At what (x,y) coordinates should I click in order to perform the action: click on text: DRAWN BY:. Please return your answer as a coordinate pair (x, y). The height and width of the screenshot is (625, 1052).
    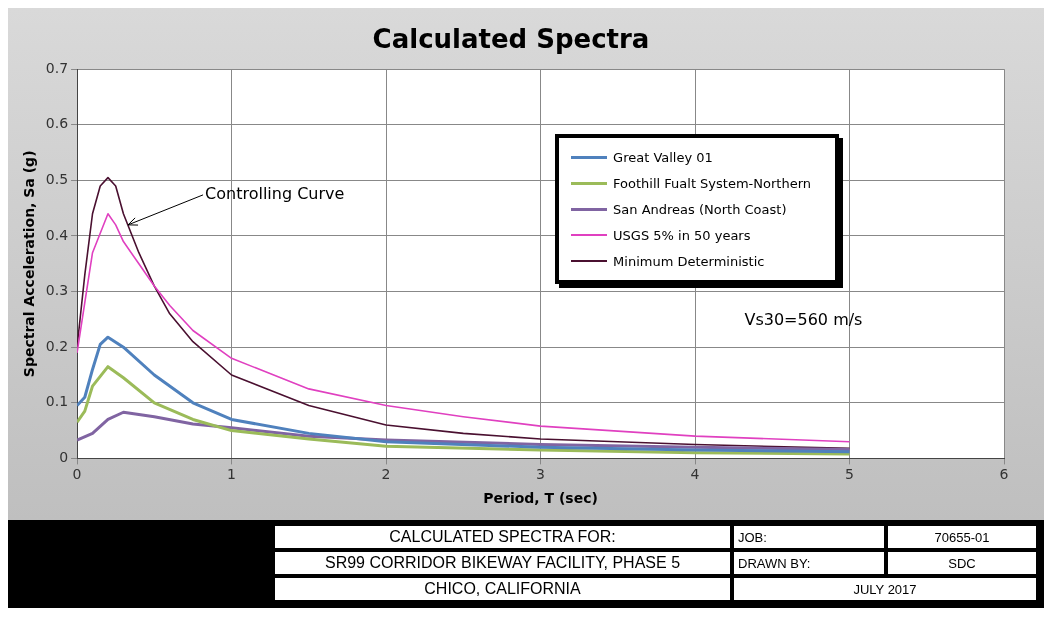
    Looking at the image, I should click on (809, 563).